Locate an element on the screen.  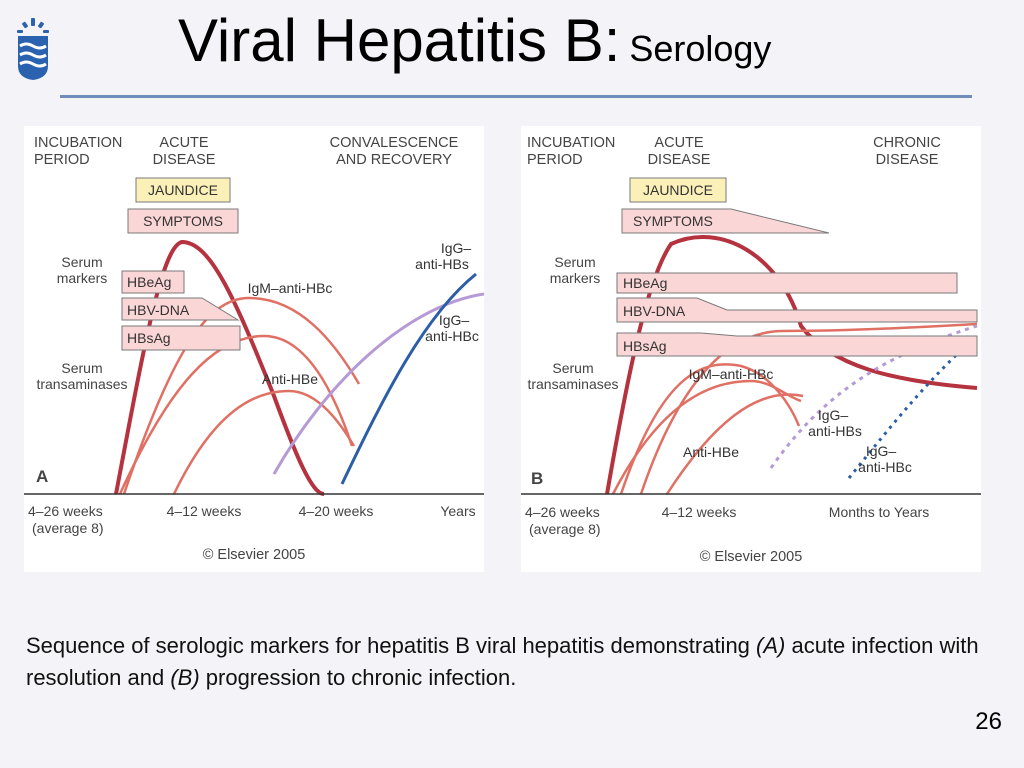
igg-anti-hbc-curve is located at coordinates (378, 383).